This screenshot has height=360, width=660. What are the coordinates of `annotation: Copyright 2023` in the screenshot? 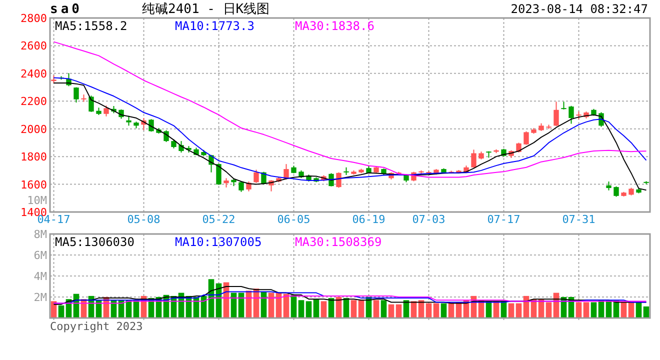 It's located at (96, 326).